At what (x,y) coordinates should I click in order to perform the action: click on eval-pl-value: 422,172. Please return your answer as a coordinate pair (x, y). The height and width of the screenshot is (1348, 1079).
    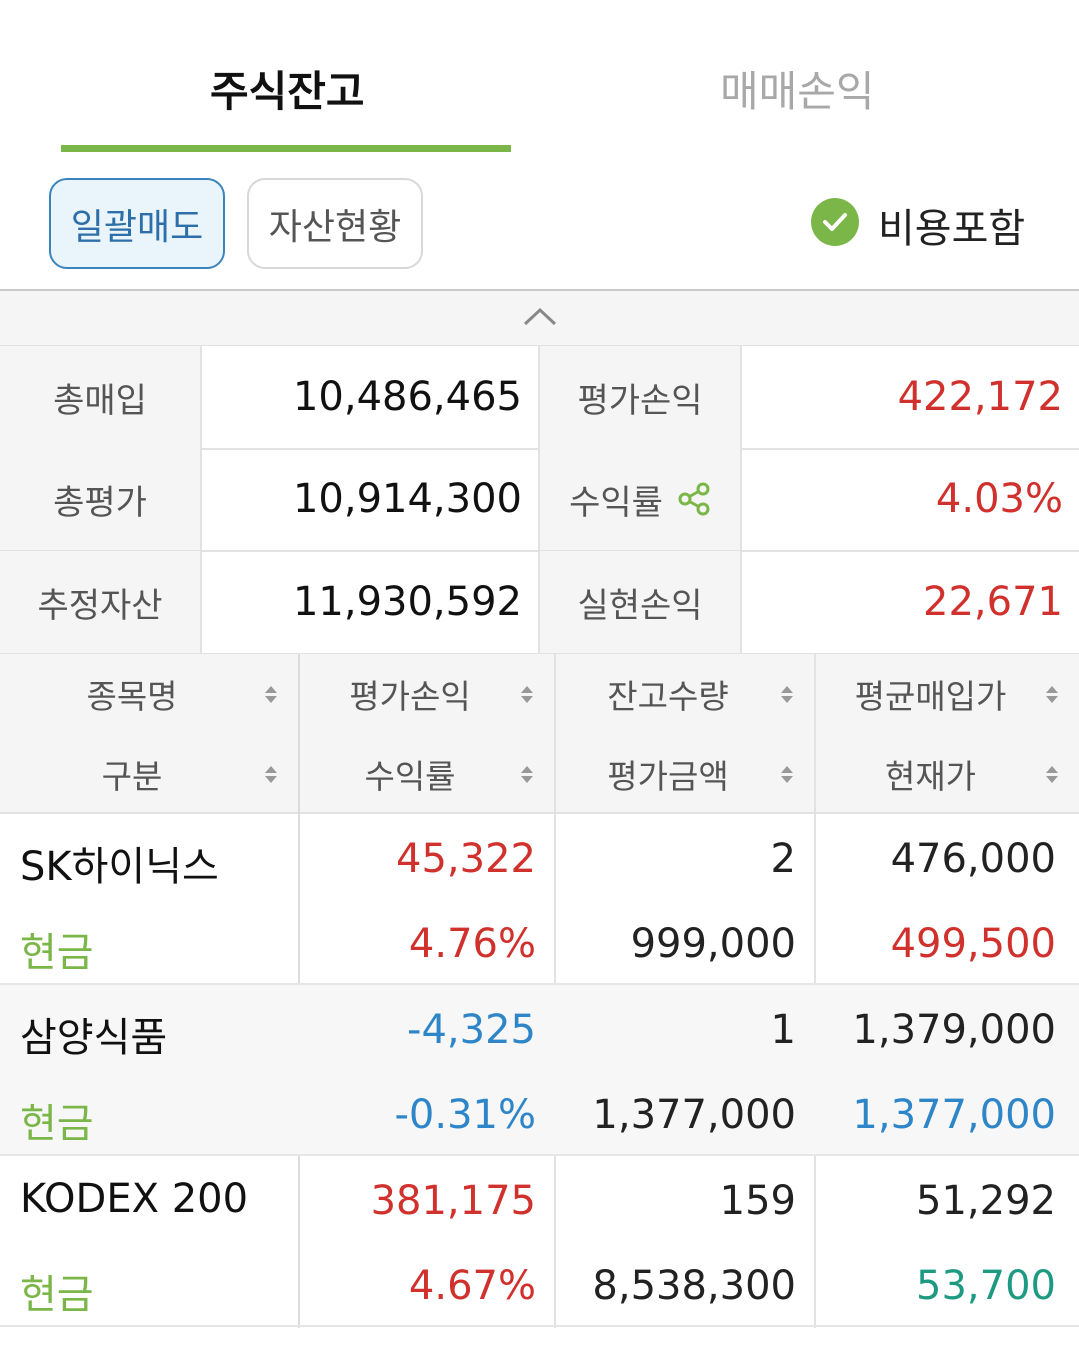
    Looking at the image, I should click on (980, 397).